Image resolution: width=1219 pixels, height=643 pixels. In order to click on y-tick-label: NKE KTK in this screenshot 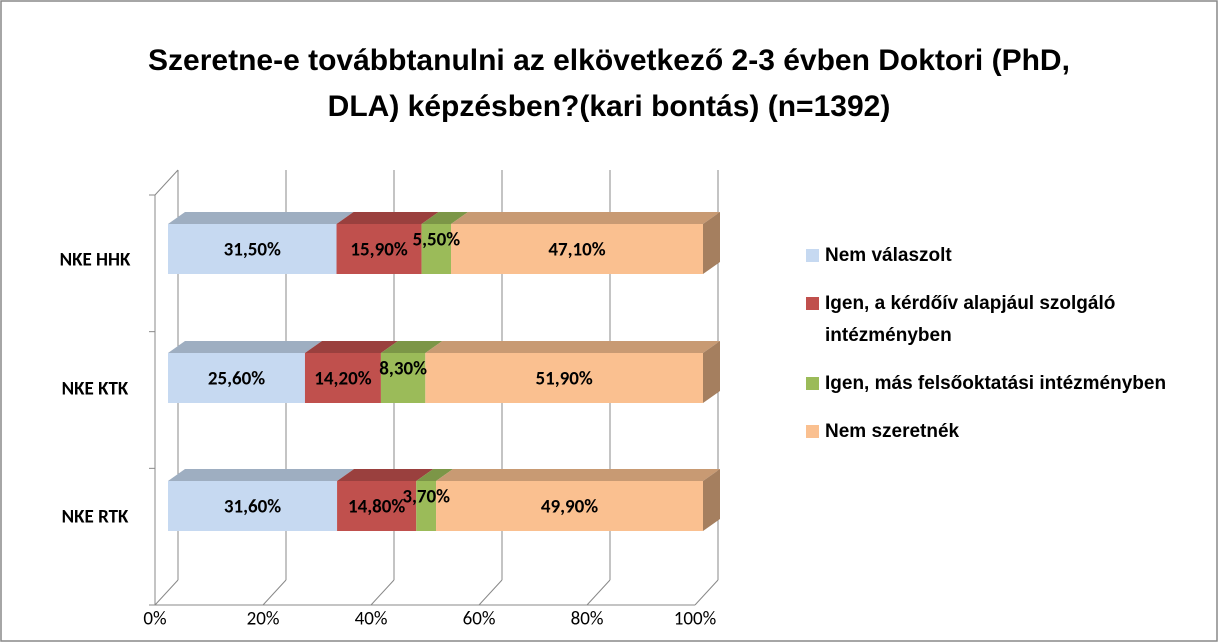, I will do `click(95, 389)`.